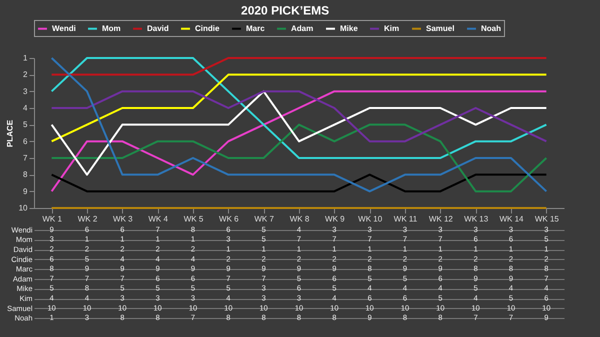  What do you see at coordinates (476, 219) in the screenshot?
I see `x-tick-label: WK 13` at bounding box center [476, 219].